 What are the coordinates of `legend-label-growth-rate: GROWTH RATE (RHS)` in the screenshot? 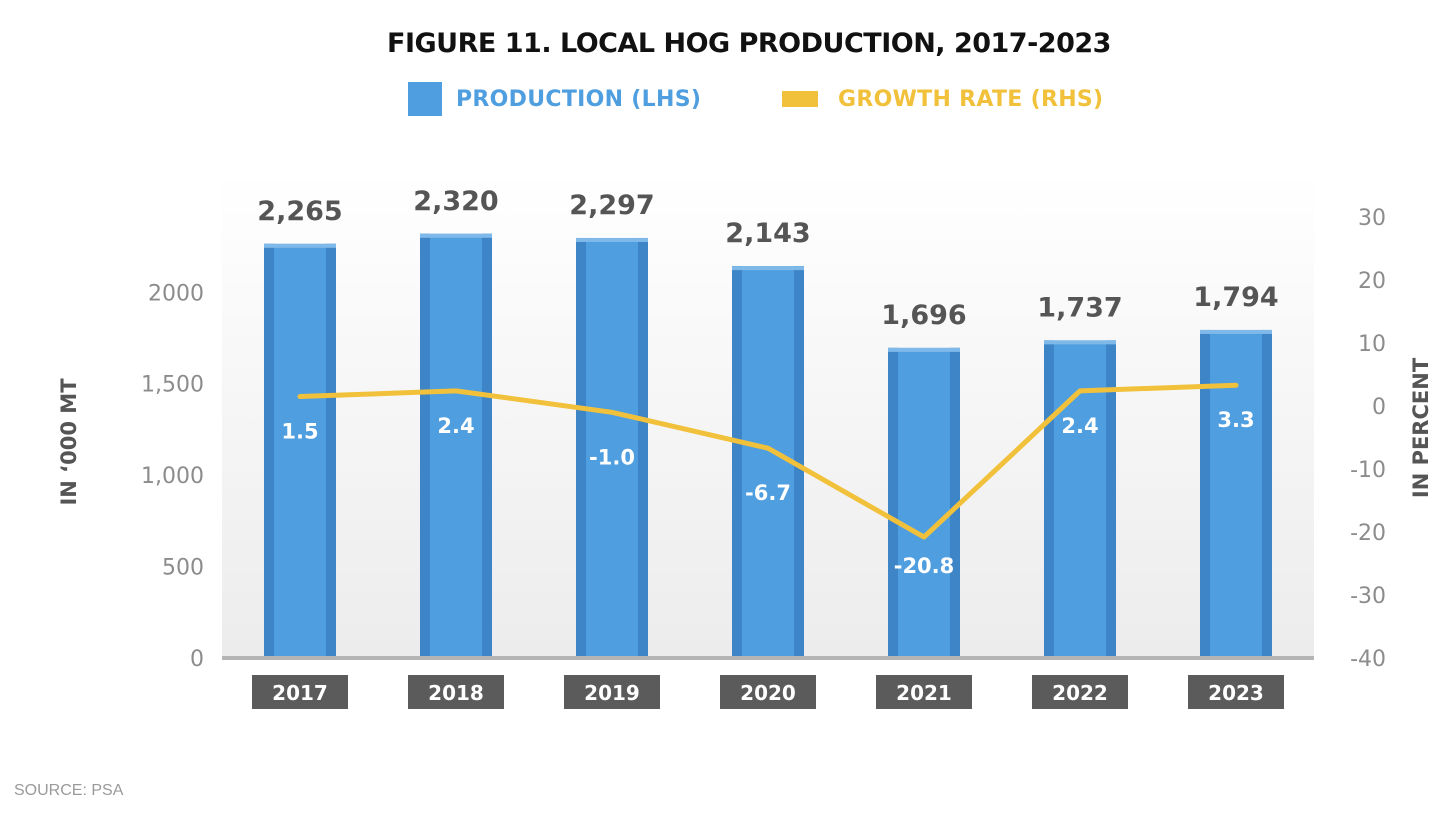 It's located at (971, 99).